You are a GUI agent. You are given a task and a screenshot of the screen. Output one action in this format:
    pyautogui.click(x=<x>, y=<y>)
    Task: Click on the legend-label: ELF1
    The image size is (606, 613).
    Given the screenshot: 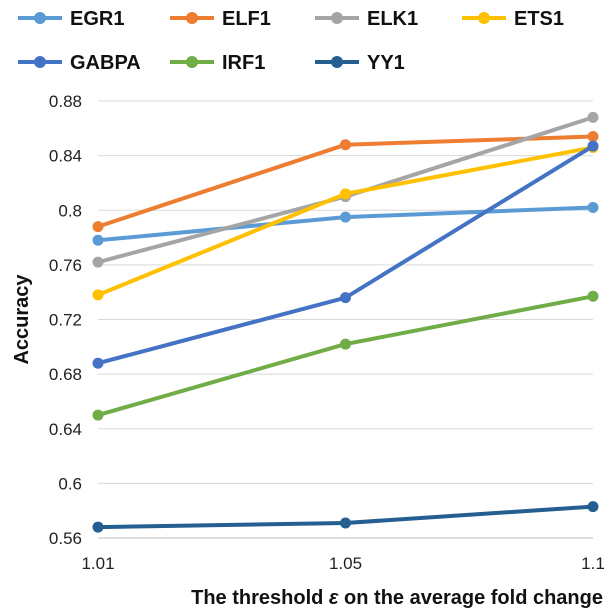 What is the action you would take?
    pyautogui.click(x=246, y=19)
    